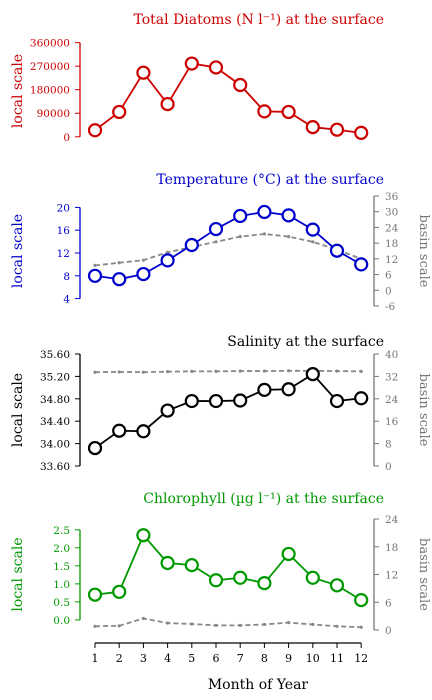 This screenshot has height=700, width=432. Describe the element at coordinates (61, 567) in the screenshot. I see `left-y-tick-label: 1.5` at that location.